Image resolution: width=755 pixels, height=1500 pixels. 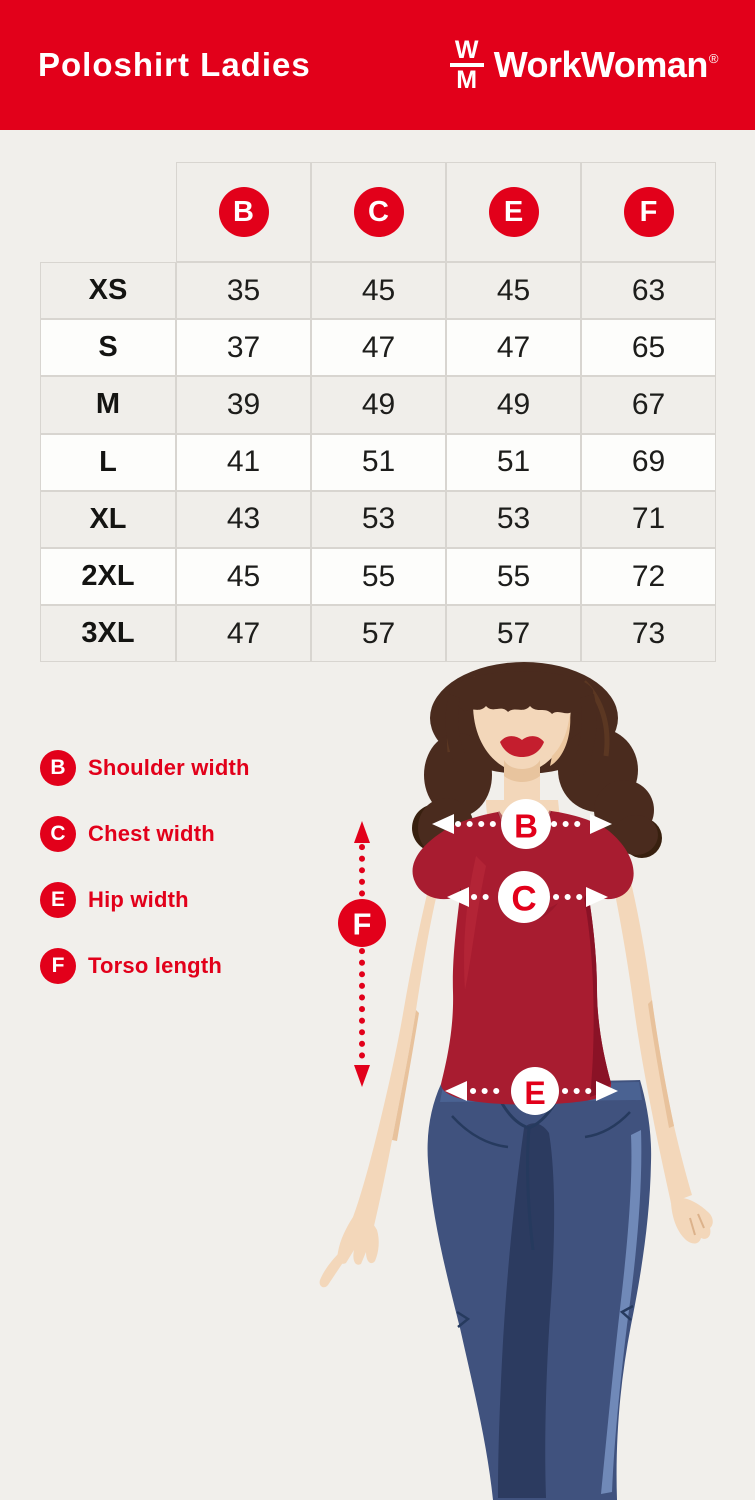 What do you see at coordinates (108, 634) in the screenshot?
I see `size-row-label: 3XL` at bounding box center [108, 634].